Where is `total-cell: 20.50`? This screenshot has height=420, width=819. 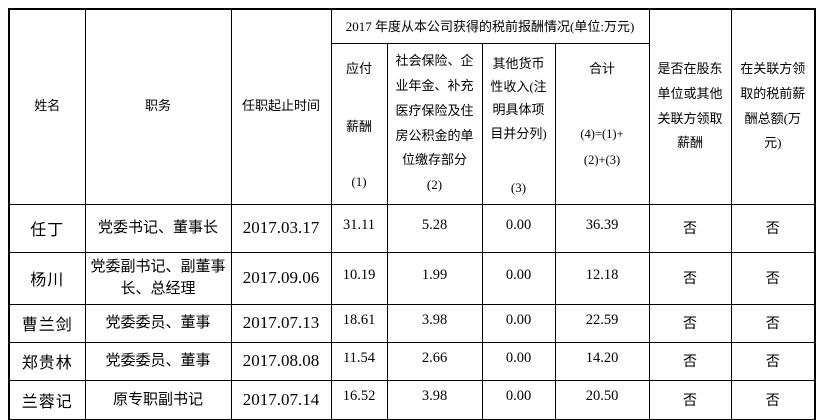
total-cell: 20.50 is located at coordinates (602, 399).